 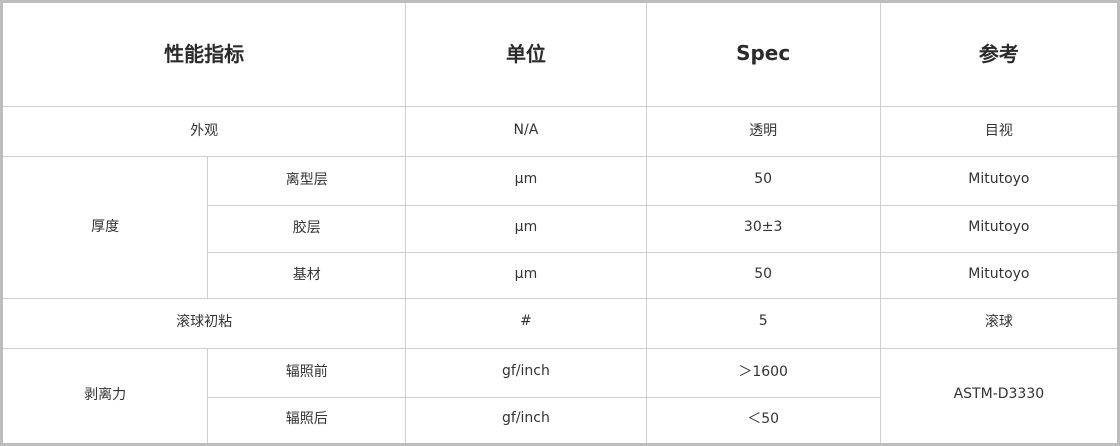 What do you see at coordinates (307, 372) in the screenshot?
I see `sub-metric-cell: 辐照前` at bounding box center [307, 372].